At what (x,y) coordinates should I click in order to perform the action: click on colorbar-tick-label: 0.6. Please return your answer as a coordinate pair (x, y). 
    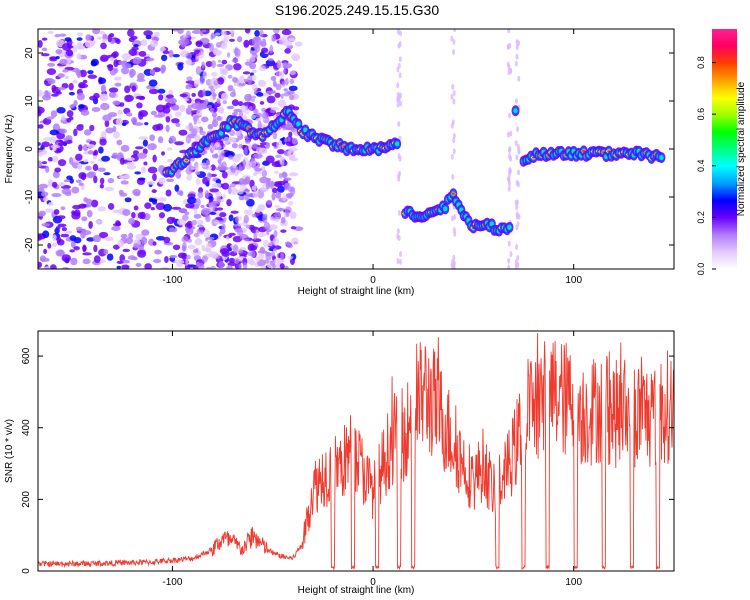
    Looking at the image, I should click on (701, 114).